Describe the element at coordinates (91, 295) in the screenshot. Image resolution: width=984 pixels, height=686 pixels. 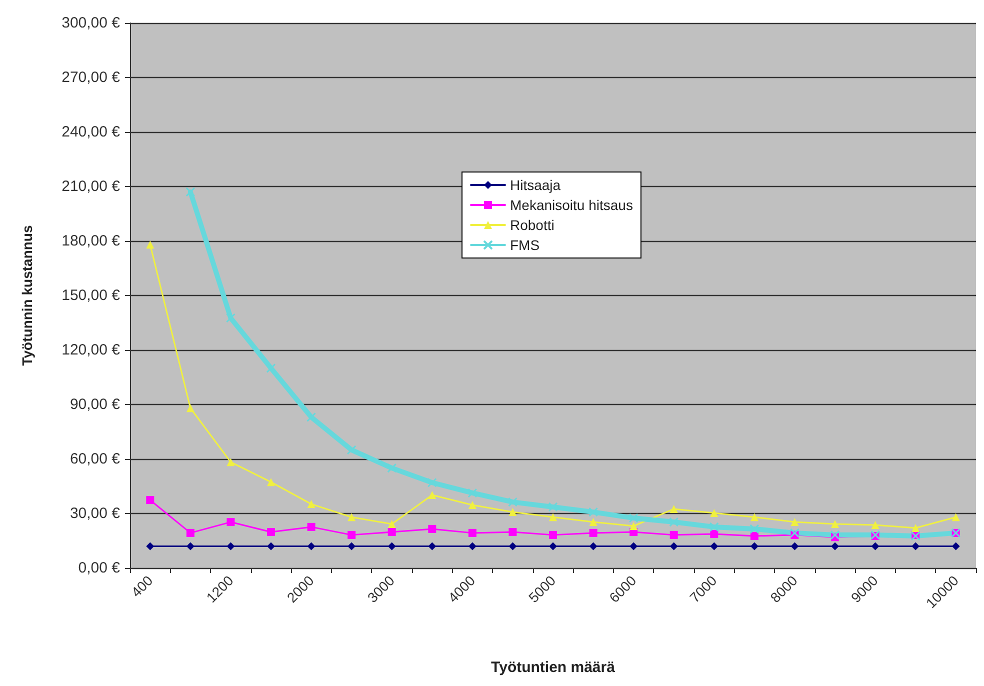
I see `y-tick-label: 150,00 €` at that location.